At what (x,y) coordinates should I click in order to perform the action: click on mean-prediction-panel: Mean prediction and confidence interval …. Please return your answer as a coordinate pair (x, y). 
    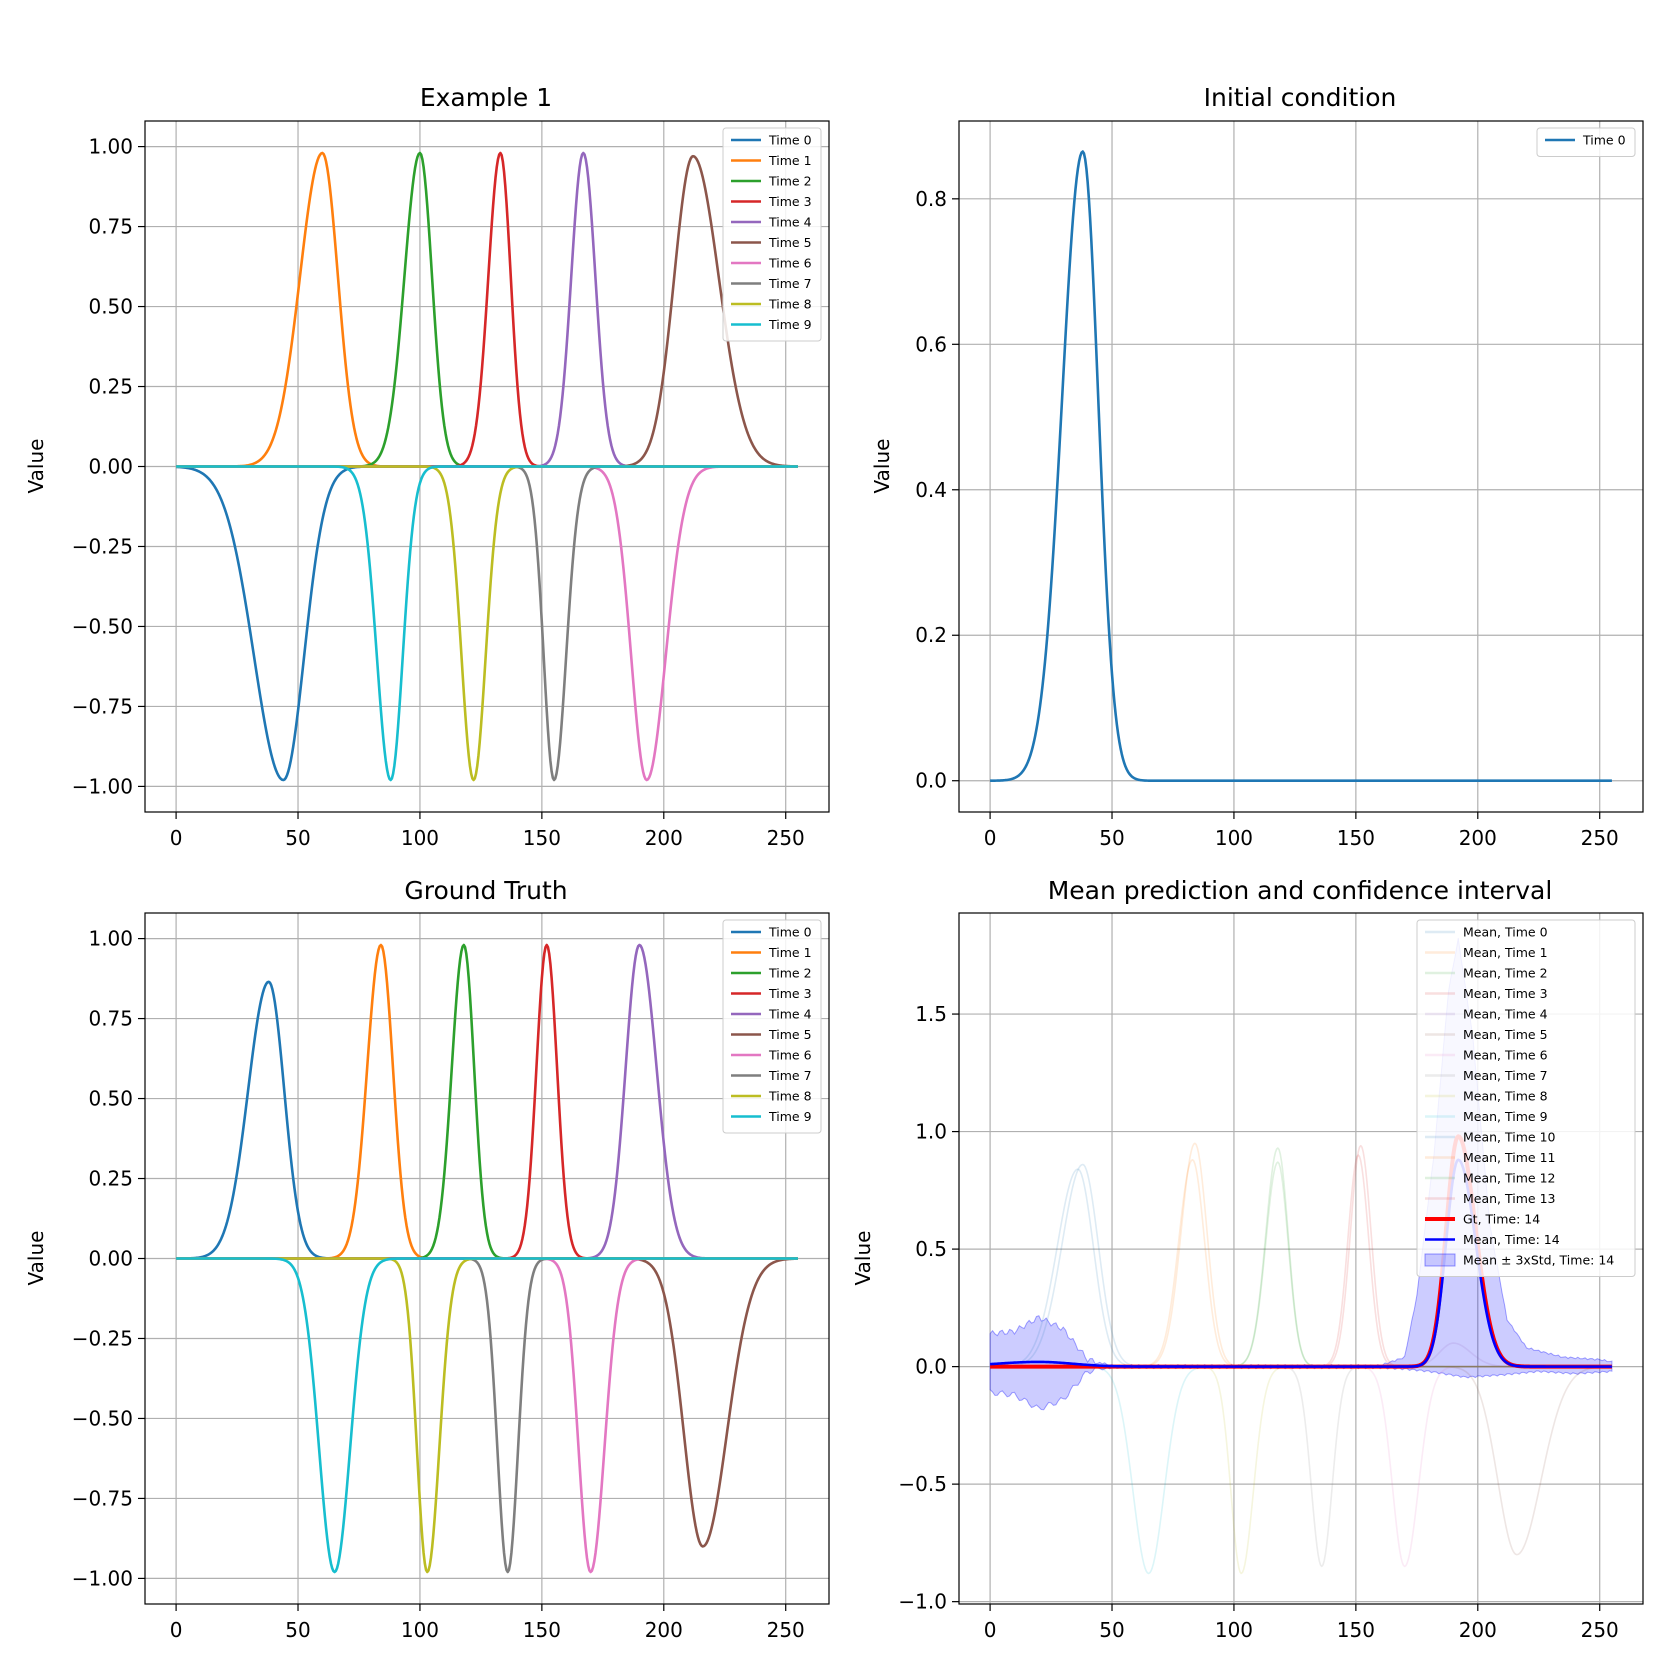
    Looking at the image, I should click on (1201, 1080).